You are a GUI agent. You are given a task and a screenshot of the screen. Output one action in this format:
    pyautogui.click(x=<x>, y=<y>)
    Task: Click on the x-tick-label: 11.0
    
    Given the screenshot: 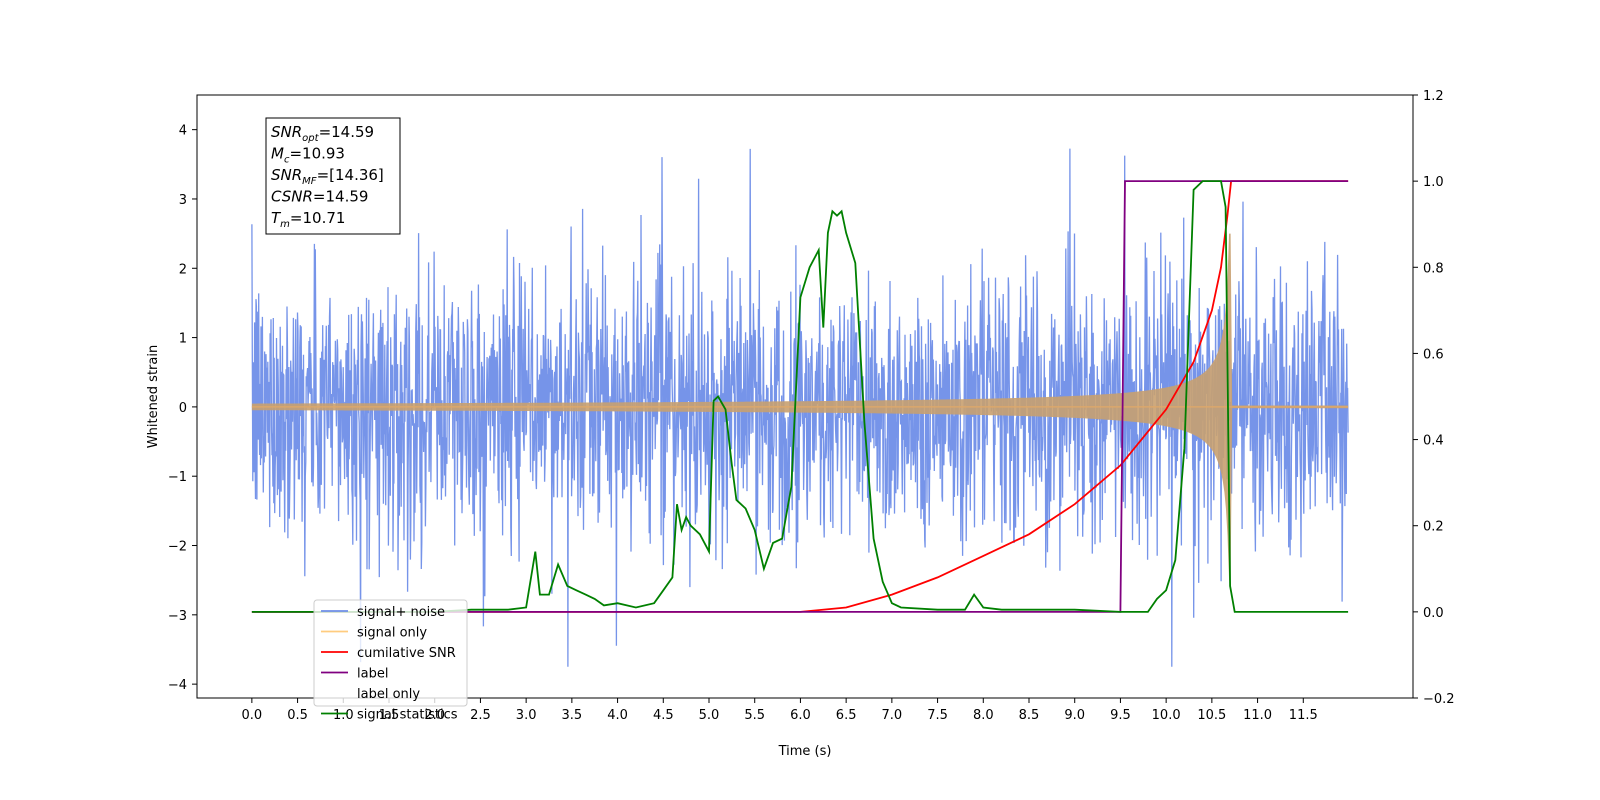 What is the action you would take?
    pyautogui.click(x=1257, y=715)
    